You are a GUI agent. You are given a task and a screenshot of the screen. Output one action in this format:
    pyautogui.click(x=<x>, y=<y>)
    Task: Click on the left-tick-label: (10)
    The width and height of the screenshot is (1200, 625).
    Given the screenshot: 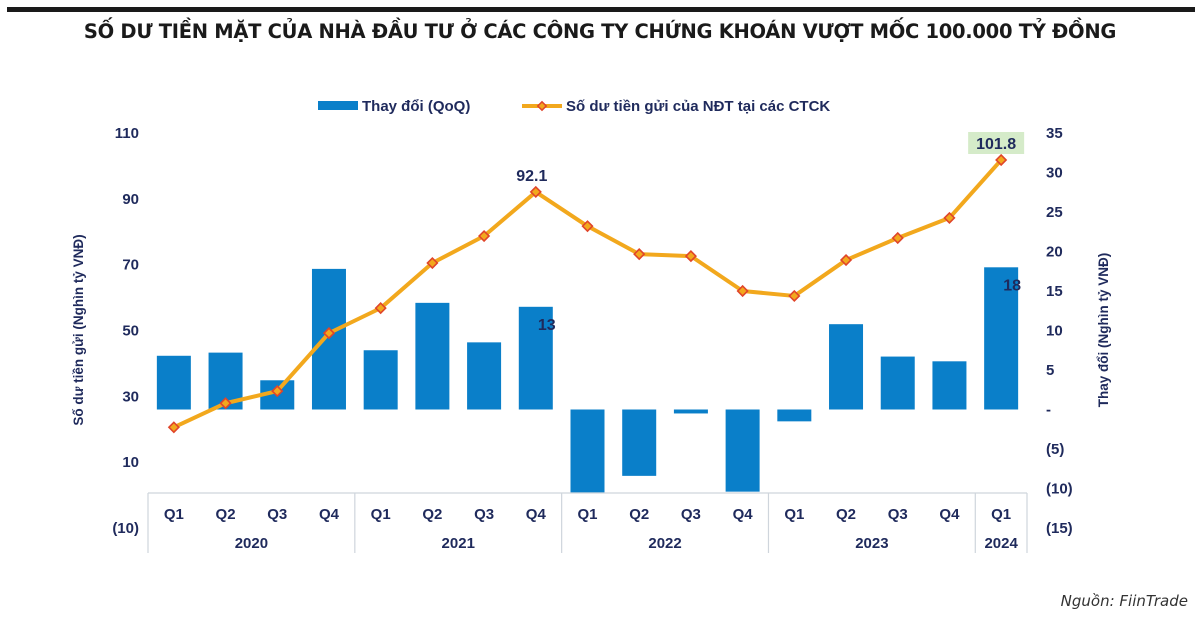 What is the action you would take?
    pyautogui.click(x=125, y=528)
    